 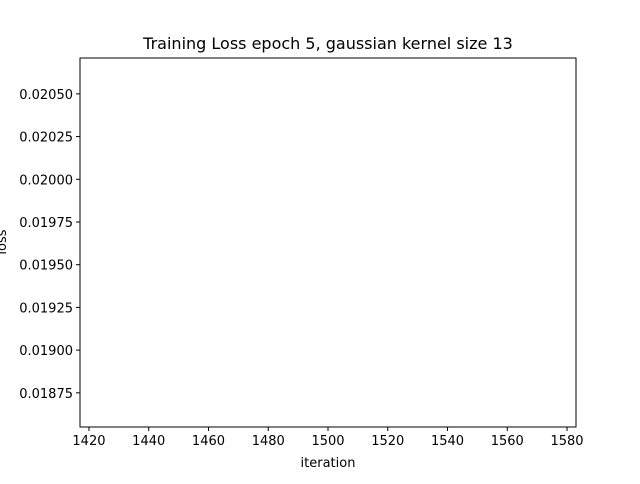 What do you see at coordinates (208, 441) in the screenshot?
I see `x-tick-label: 1460` at bounding box center [208, 441].